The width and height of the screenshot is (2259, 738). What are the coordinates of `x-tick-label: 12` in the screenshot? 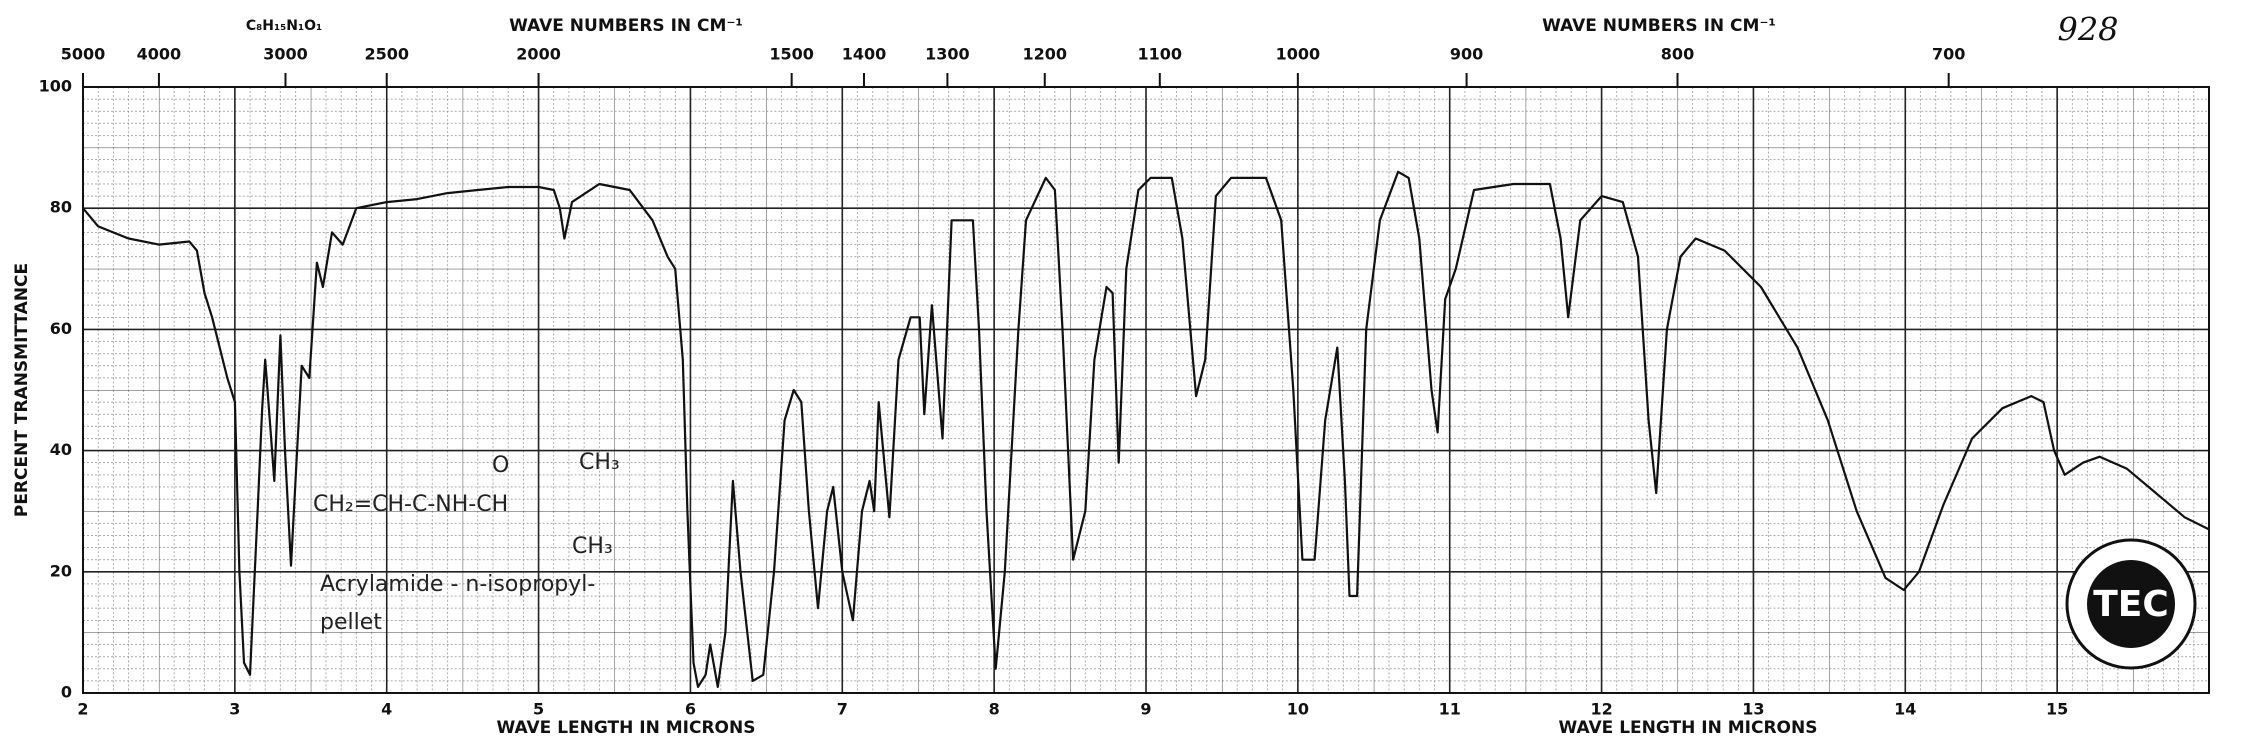 It's located at (1601, 709).